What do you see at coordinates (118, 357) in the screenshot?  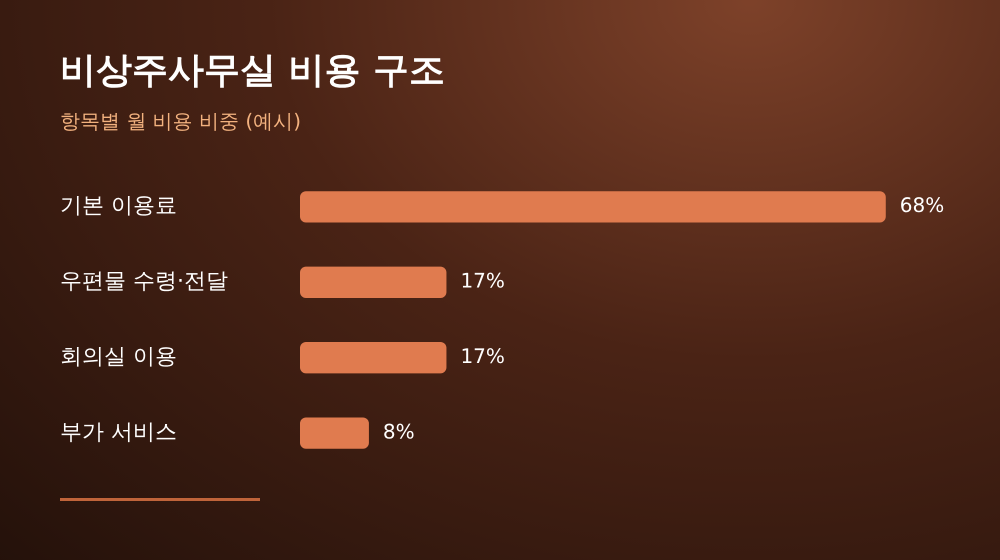 I see `y-tick-label: 회의실 이용` at bounding box center [118, 357].